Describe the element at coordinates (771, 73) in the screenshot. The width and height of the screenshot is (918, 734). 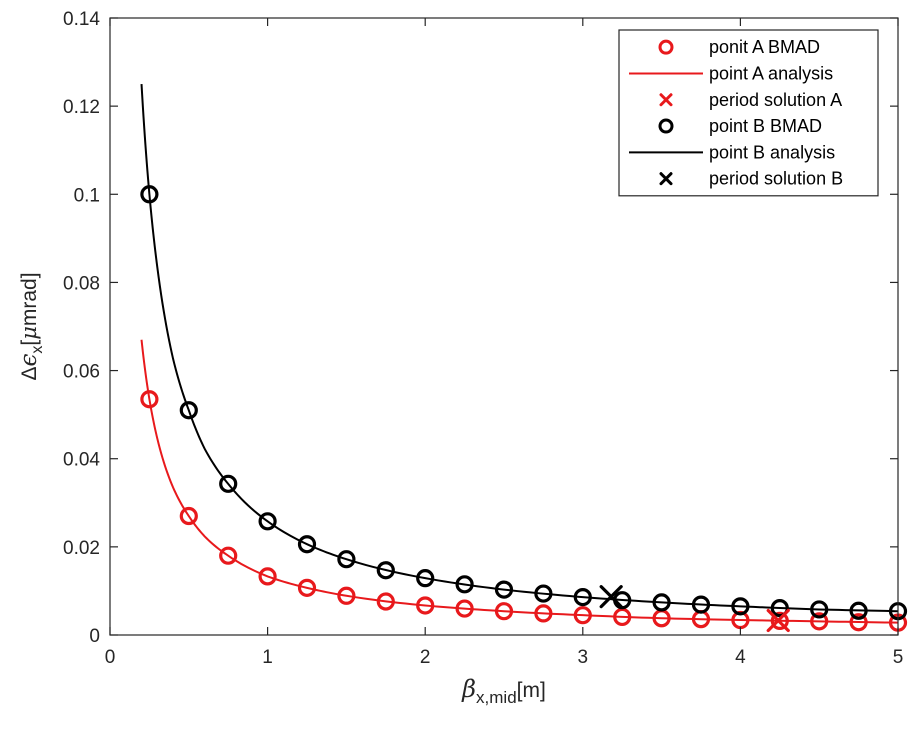
I see `legend-label: point A analysis` at that location.